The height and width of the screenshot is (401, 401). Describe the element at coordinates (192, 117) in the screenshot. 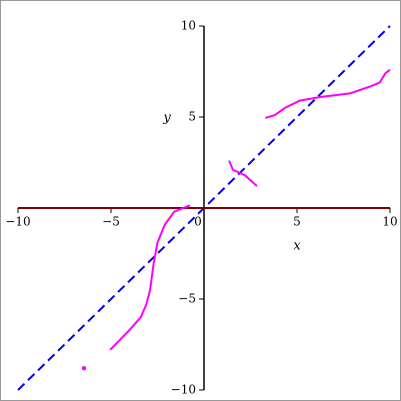

I see `y-tick-label: 5` at that location.